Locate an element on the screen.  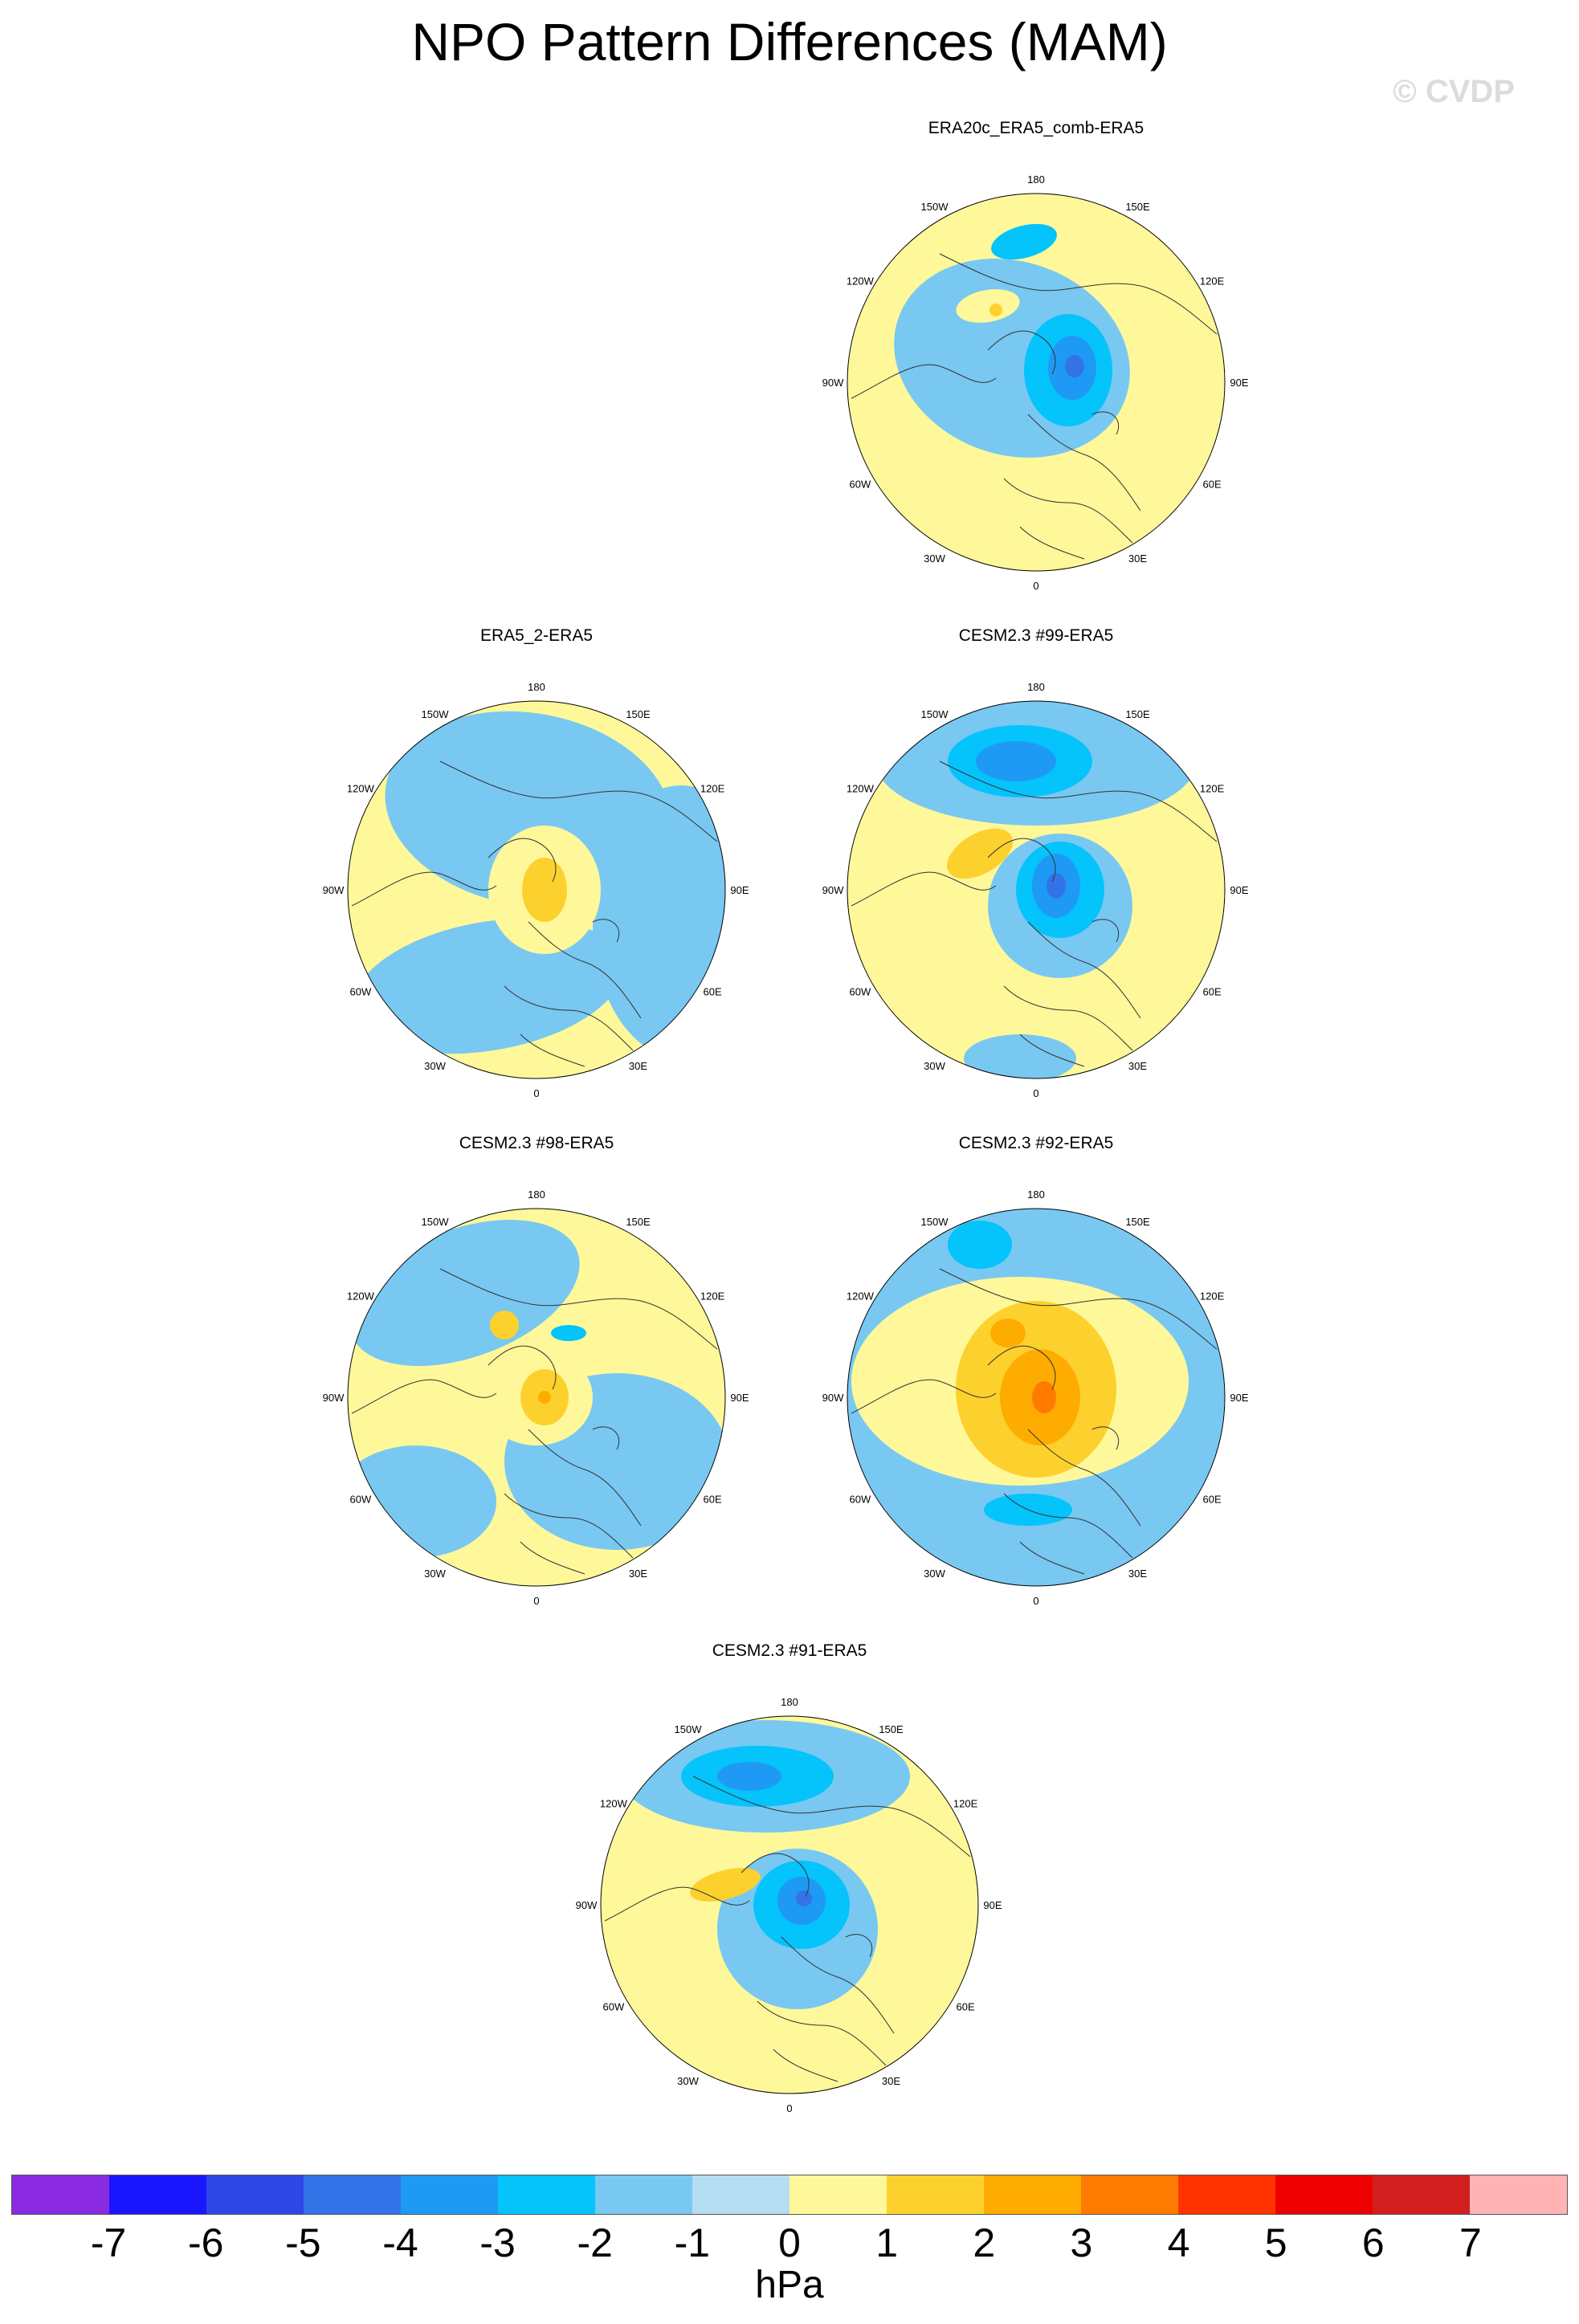
colorbar-tick-label: -7 is located at coordinates (108, 2243).